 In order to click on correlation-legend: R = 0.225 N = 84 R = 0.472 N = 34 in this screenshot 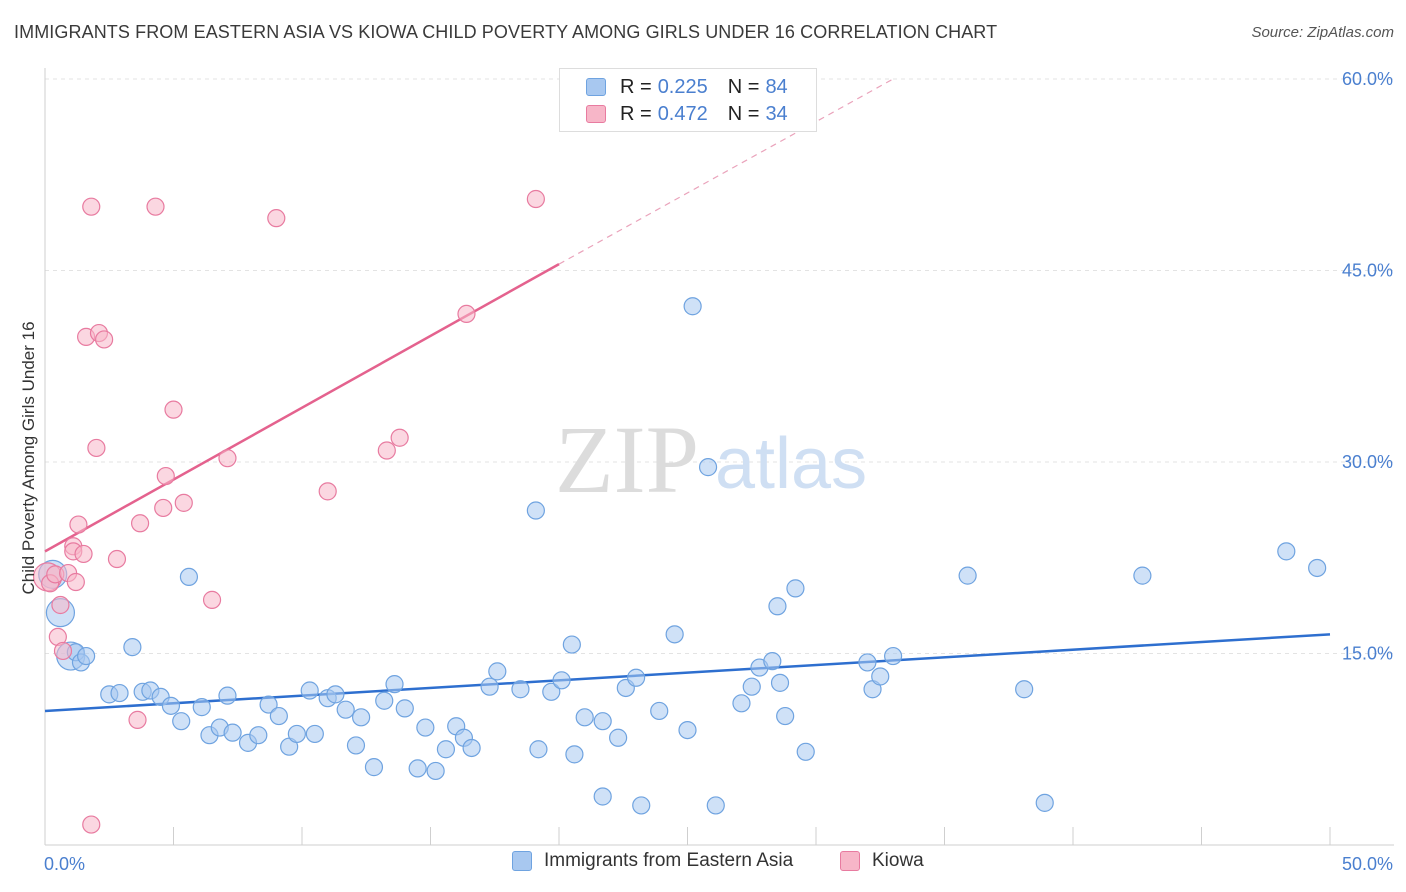, I will do `click(688, 100)`.